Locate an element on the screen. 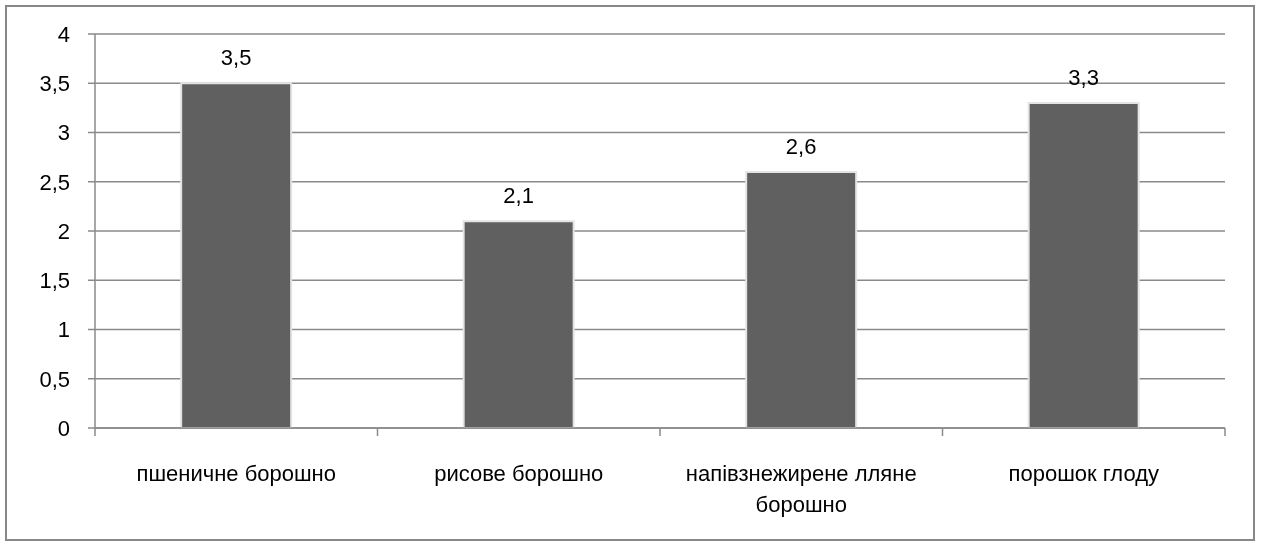 This screenshot has width=1262, height=544. data-label: 3,3 is located at coordinates (1083, 77).